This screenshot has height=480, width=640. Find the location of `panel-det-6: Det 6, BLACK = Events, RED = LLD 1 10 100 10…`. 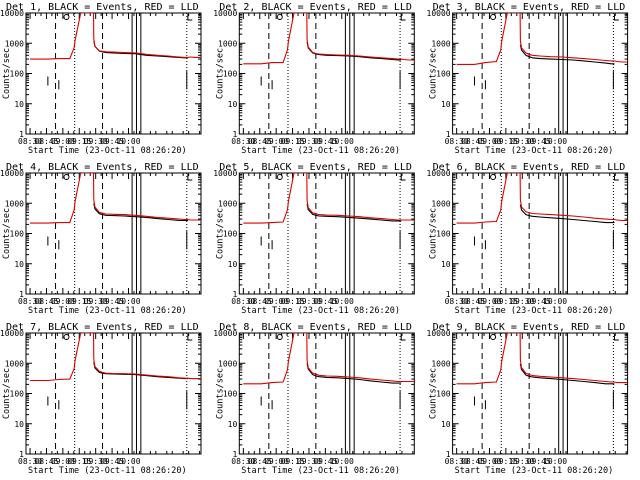

panel-det-6: Det 6, BLACK = Events, RED = LLD 1 10 100 10… is located at coordinates (528, 239).